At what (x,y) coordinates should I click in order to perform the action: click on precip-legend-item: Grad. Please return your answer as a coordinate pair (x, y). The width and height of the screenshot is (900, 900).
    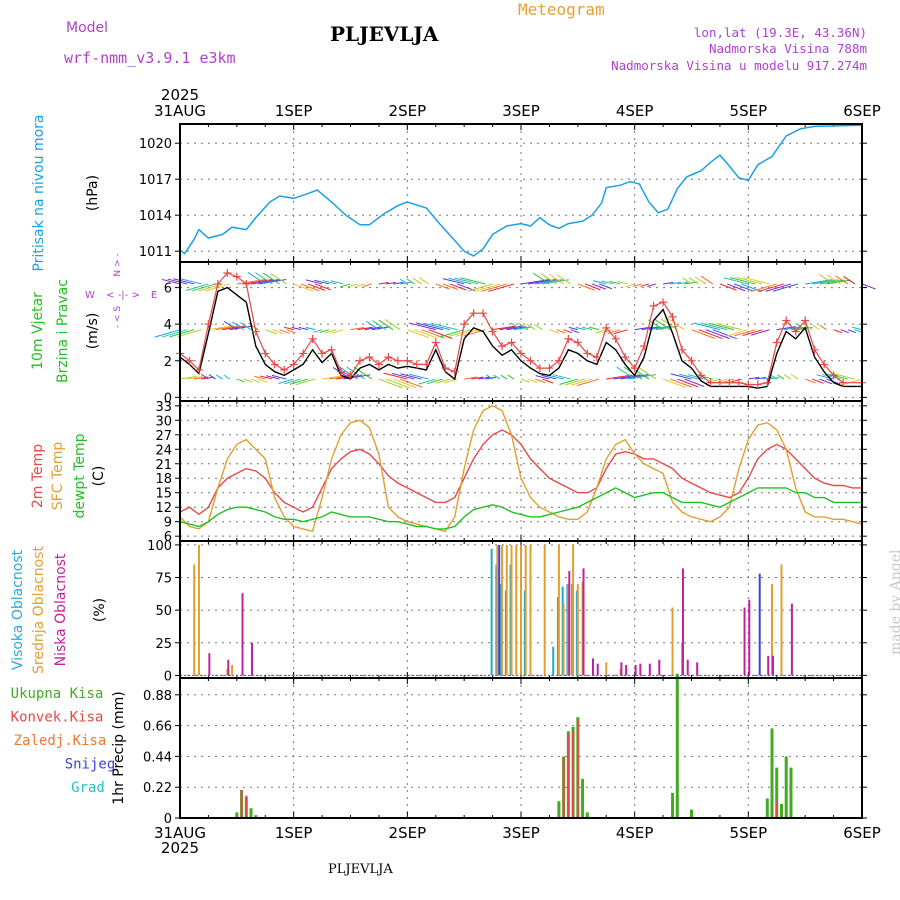
    Looking at the image, I should click on (88, 788).